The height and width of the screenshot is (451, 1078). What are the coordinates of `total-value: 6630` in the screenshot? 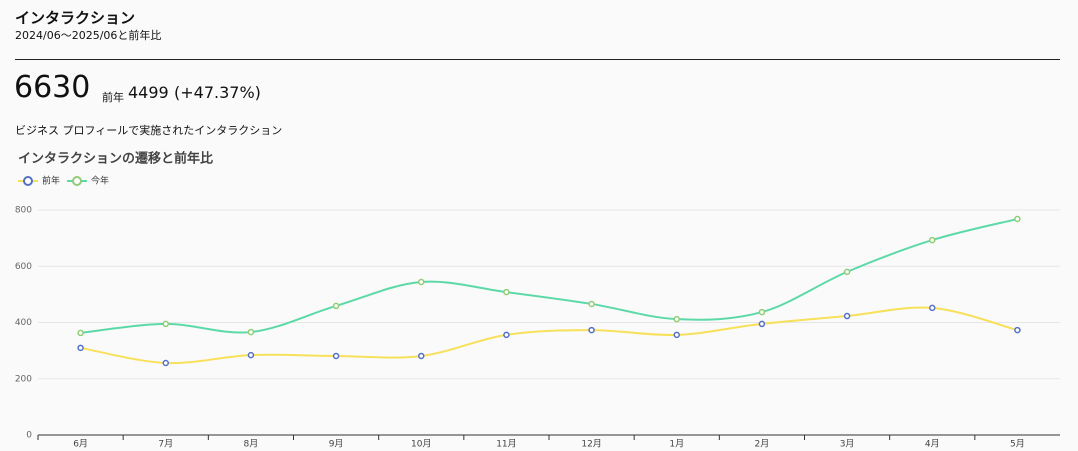 It's located at (52, 87).